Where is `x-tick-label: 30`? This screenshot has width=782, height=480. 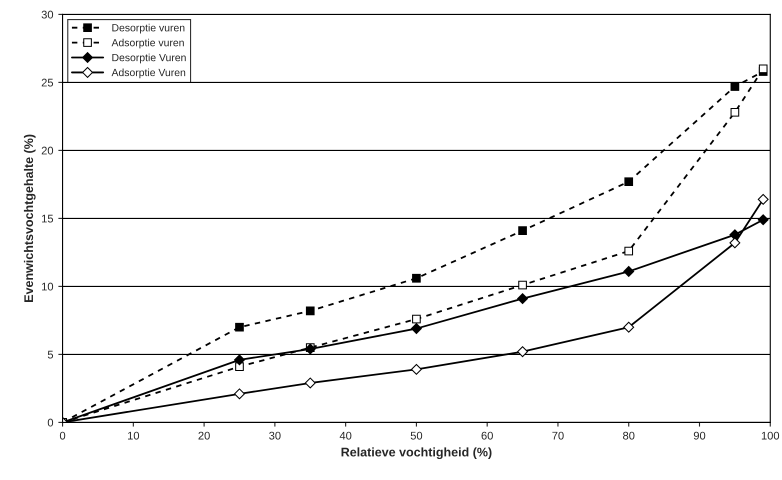 x-tick-label: 30 is located at coordinates (275, 436).